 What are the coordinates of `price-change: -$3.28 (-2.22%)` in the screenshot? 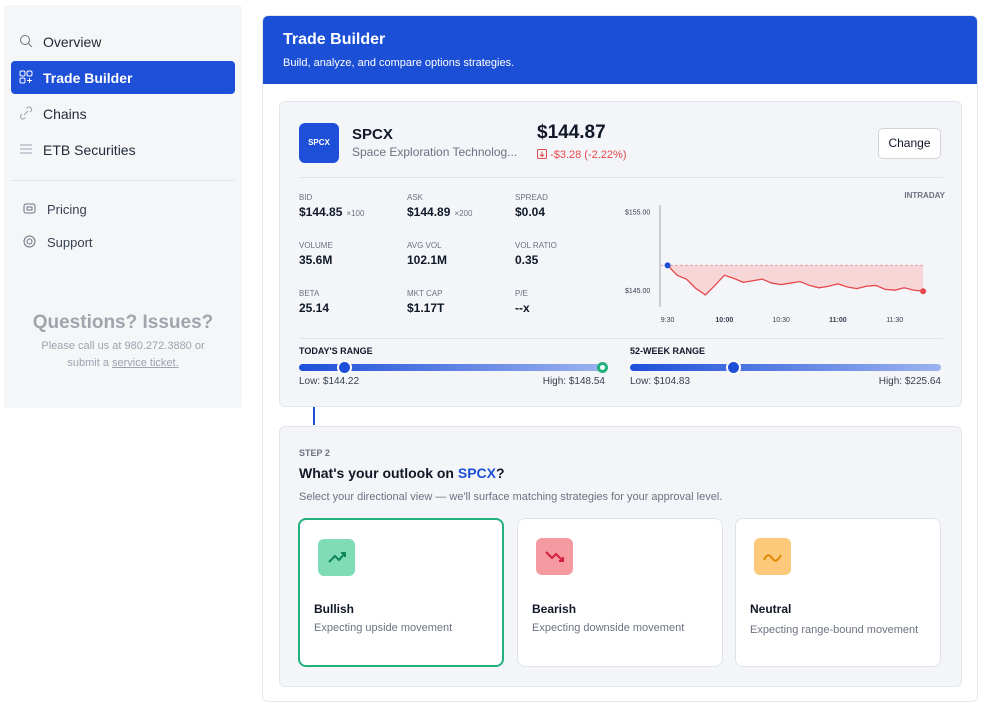 It's located at (582, 155).